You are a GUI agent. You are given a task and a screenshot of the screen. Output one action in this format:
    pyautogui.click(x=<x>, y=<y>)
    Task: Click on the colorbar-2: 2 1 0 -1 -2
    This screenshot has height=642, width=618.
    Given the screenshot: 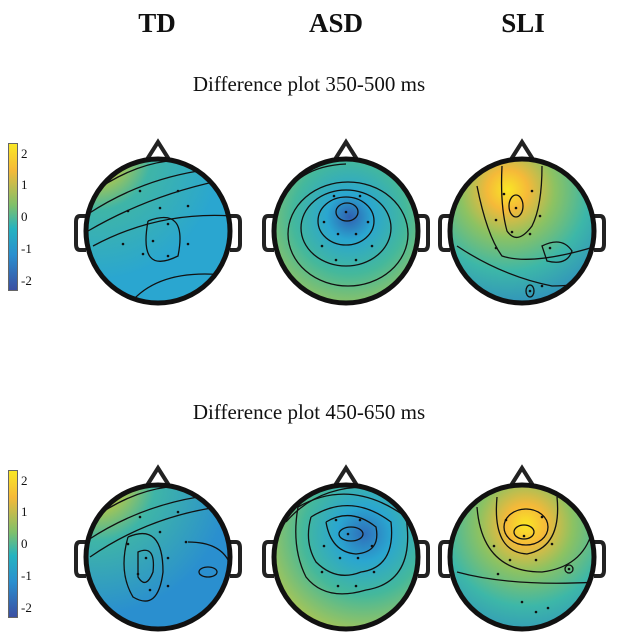 What is the action you would take?
    pyautogui.click(x=23, y=545)
    